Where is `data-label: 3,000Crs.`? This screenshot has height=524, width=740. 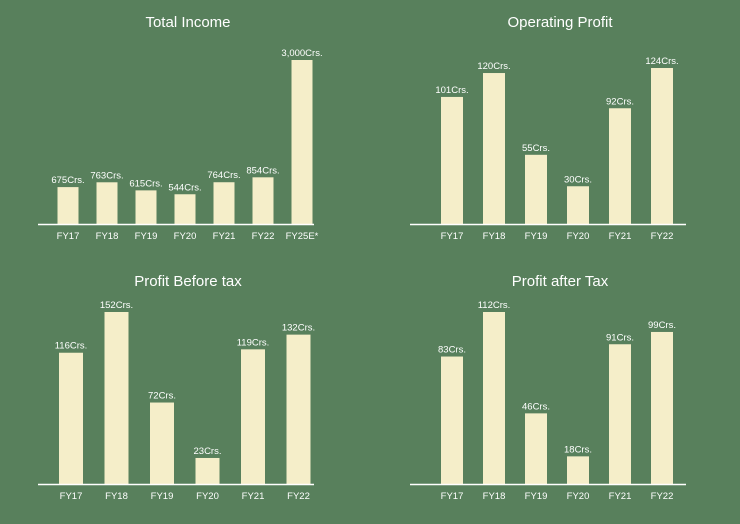 data-label: 3,000Crs. is located at coordinates (301, 53).